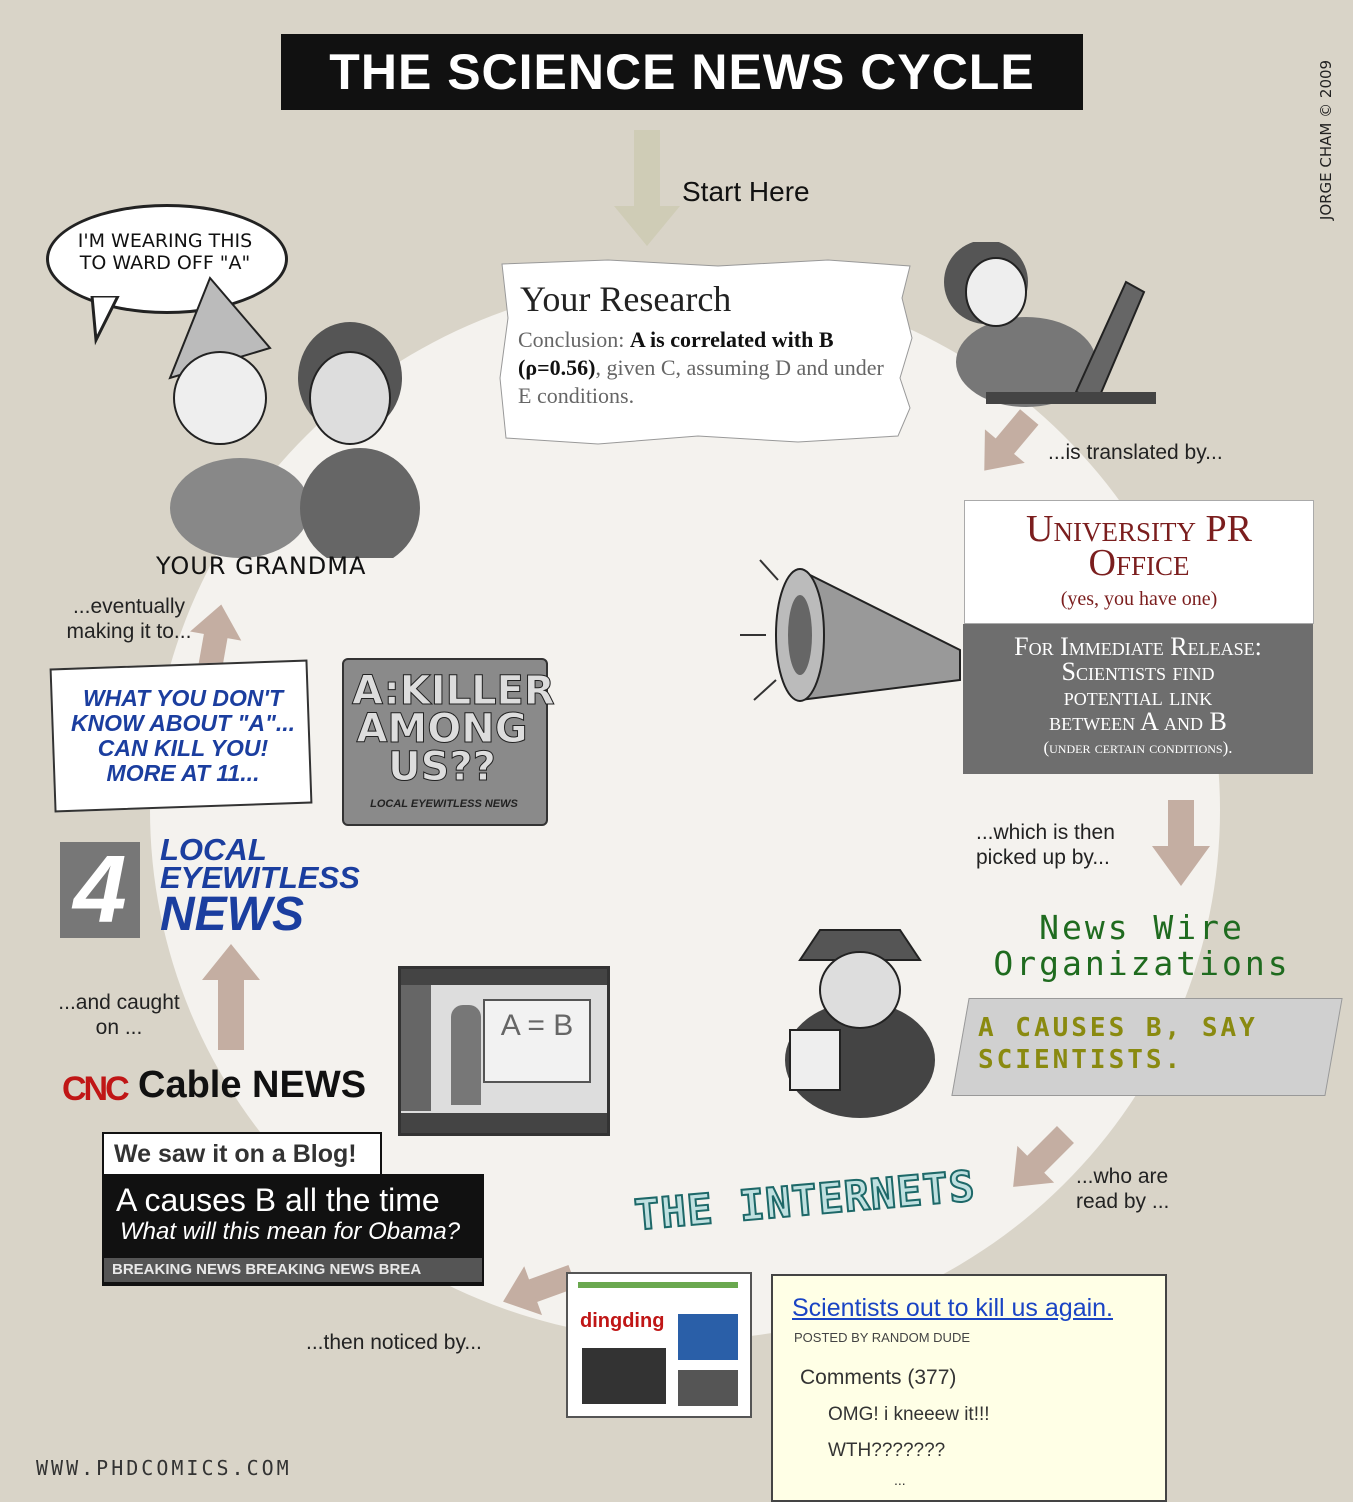 This screenshot has width=1353, height=1502. I want to click on tv-screen: A = B, so click(504, 1051).